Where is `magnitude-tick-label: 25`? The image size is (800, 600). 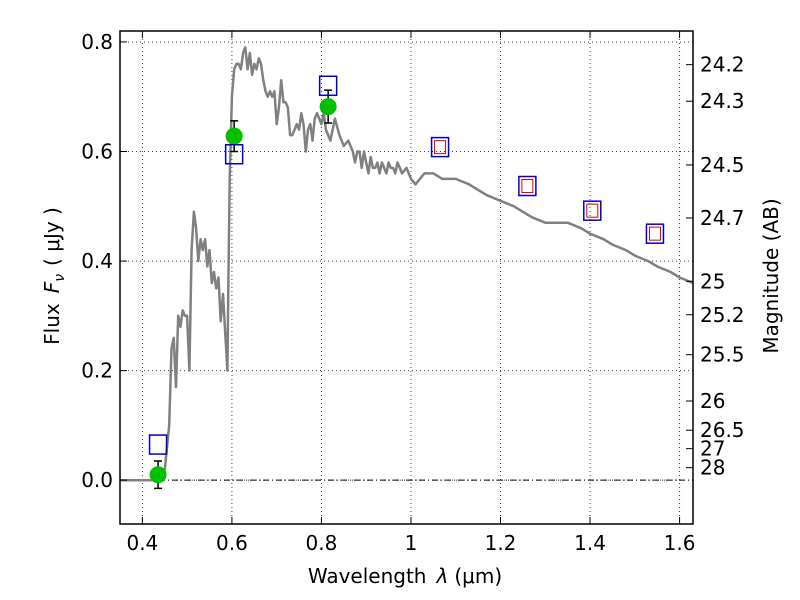
magnitude-tick-label: 25 is located at coordinates (712, 281).